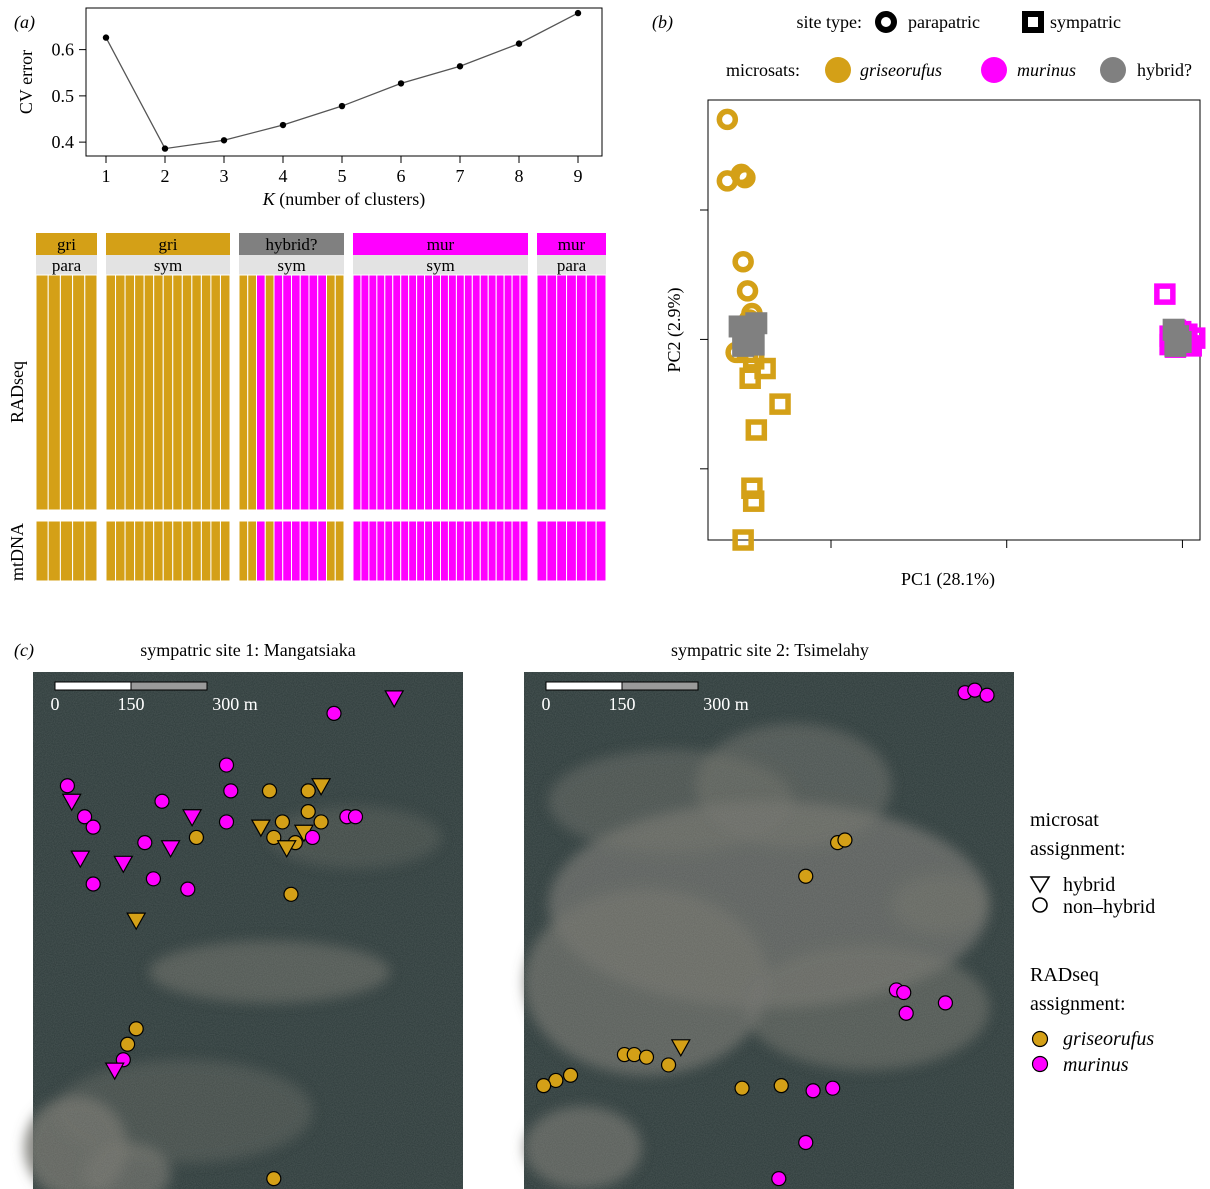  I want to click on group-site-label: sym, so click(440, 265).